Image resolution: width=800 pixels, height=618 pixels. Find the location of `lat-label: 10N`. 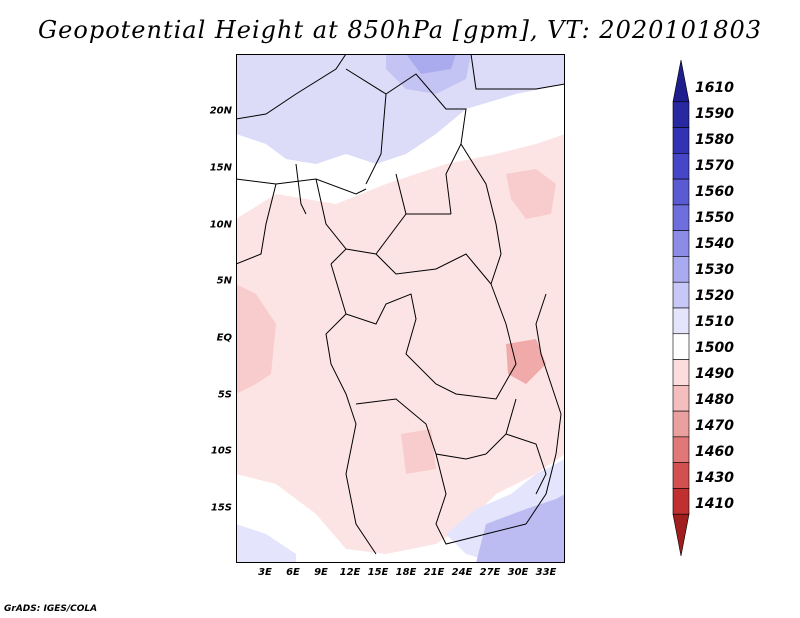

lat-label: 10N is located at coordinates (220, 225).